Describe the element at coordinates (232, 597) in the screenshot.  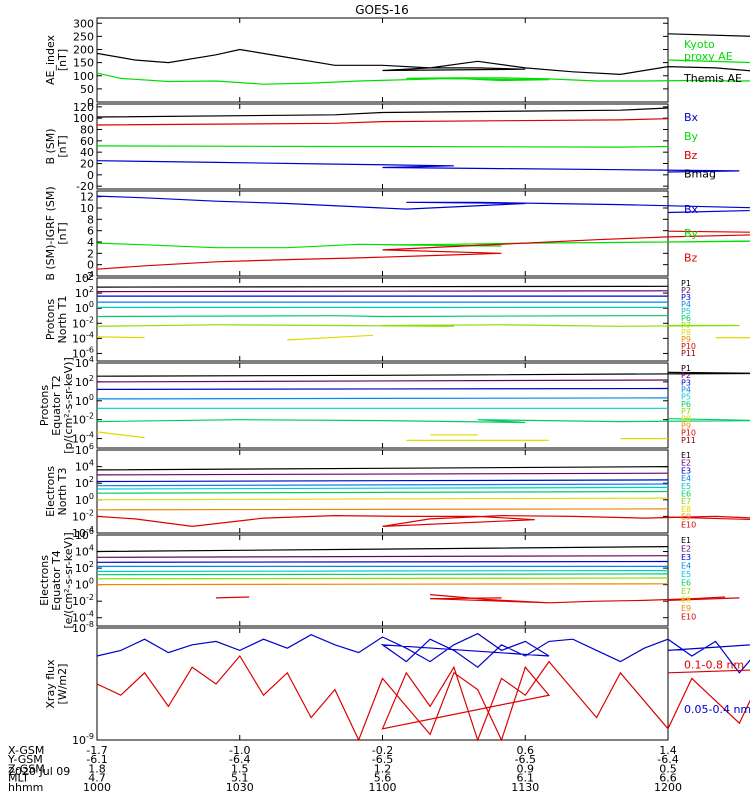
I see `series-e9a` at that location.